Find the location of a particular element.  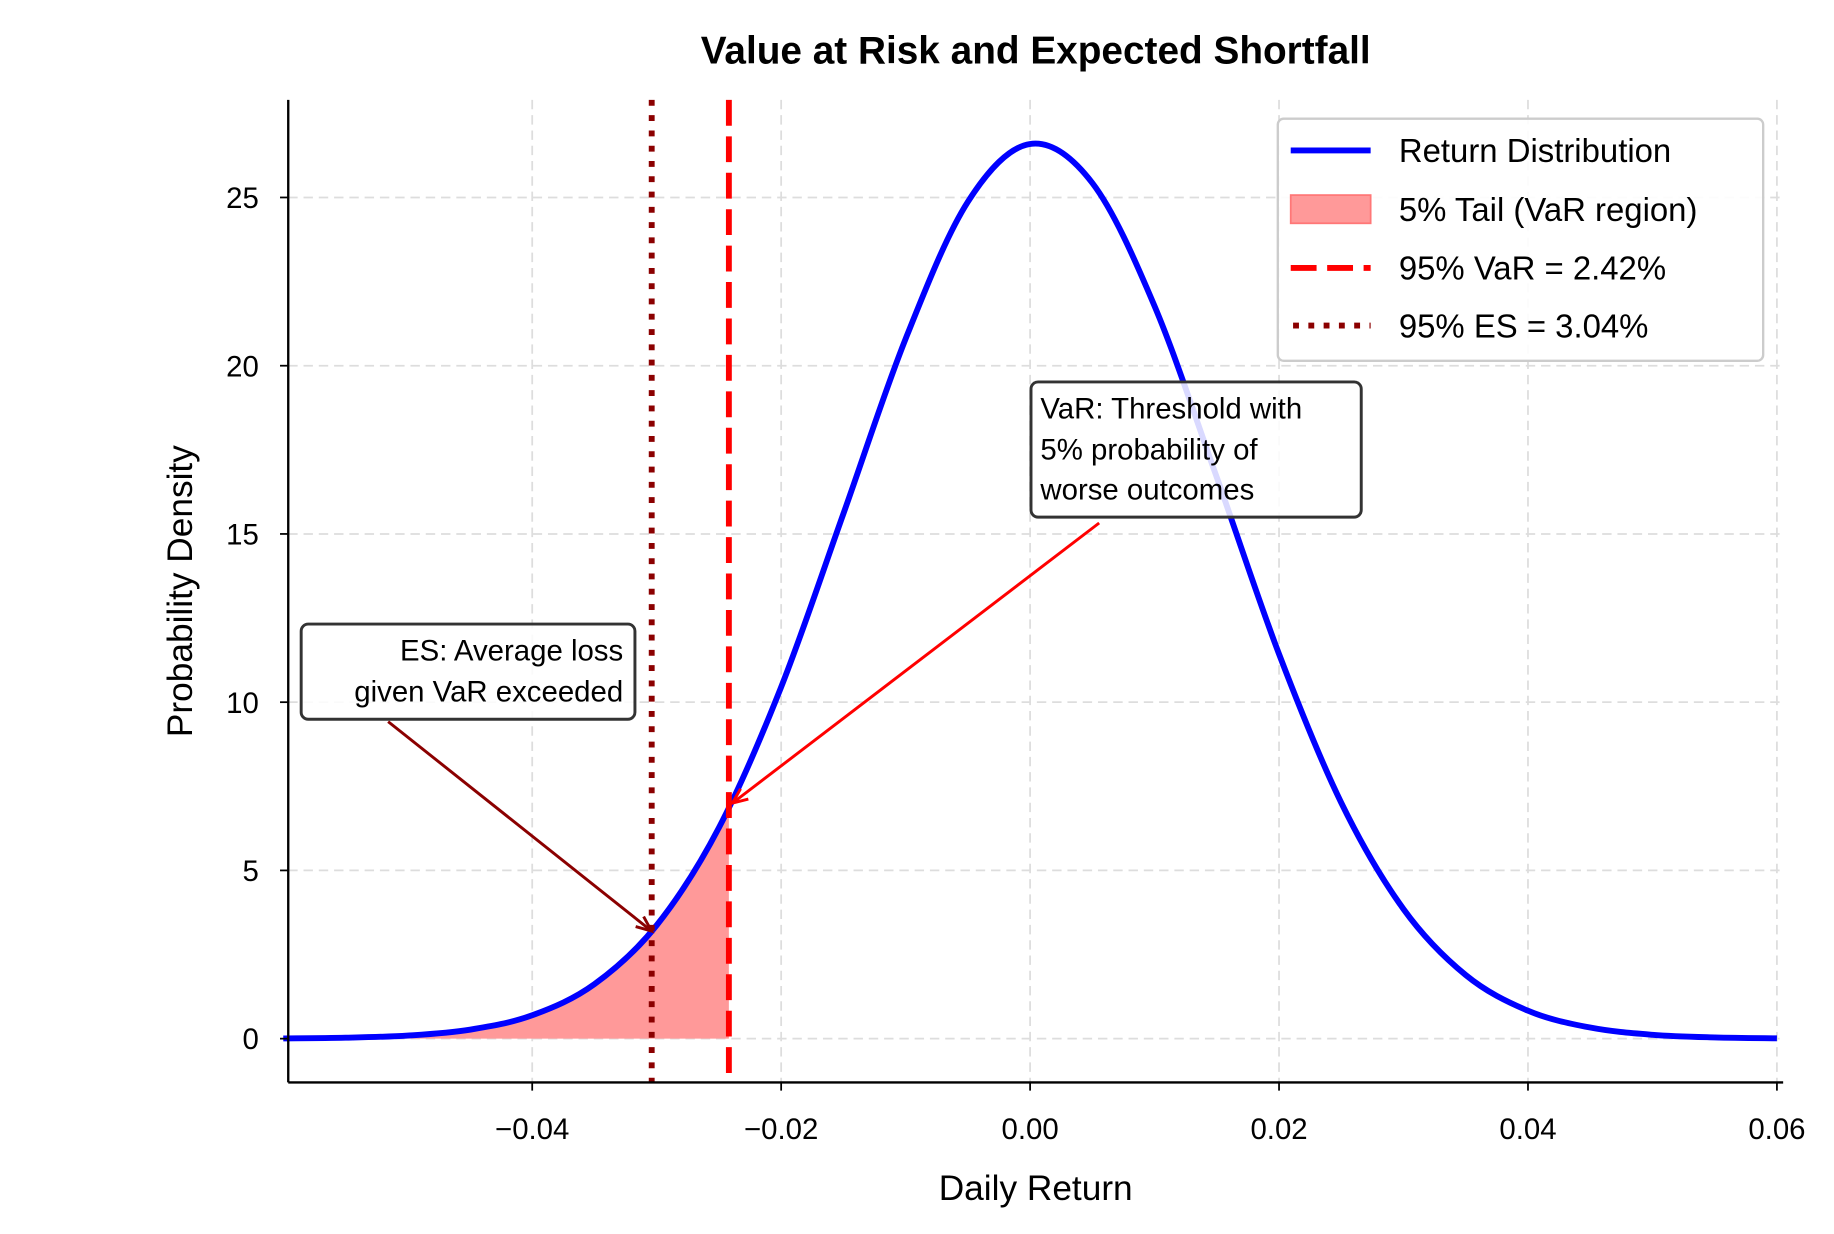

legend-swatch-tail is located at coordinates (1330, 209).